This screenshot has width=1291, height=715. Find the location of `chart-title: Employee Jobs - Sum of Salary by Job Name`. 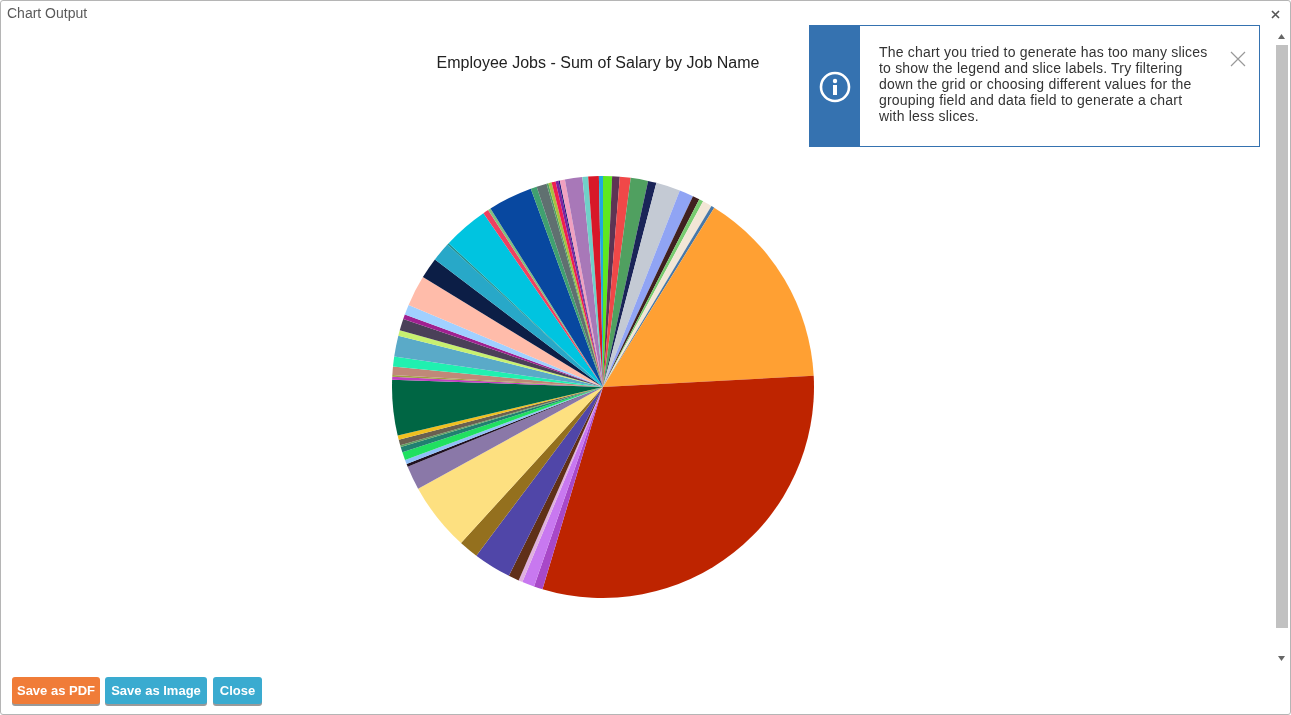

chart-title: Employee Jobs - Sum of Salary by Job Name is located at coordinates (598, 63).